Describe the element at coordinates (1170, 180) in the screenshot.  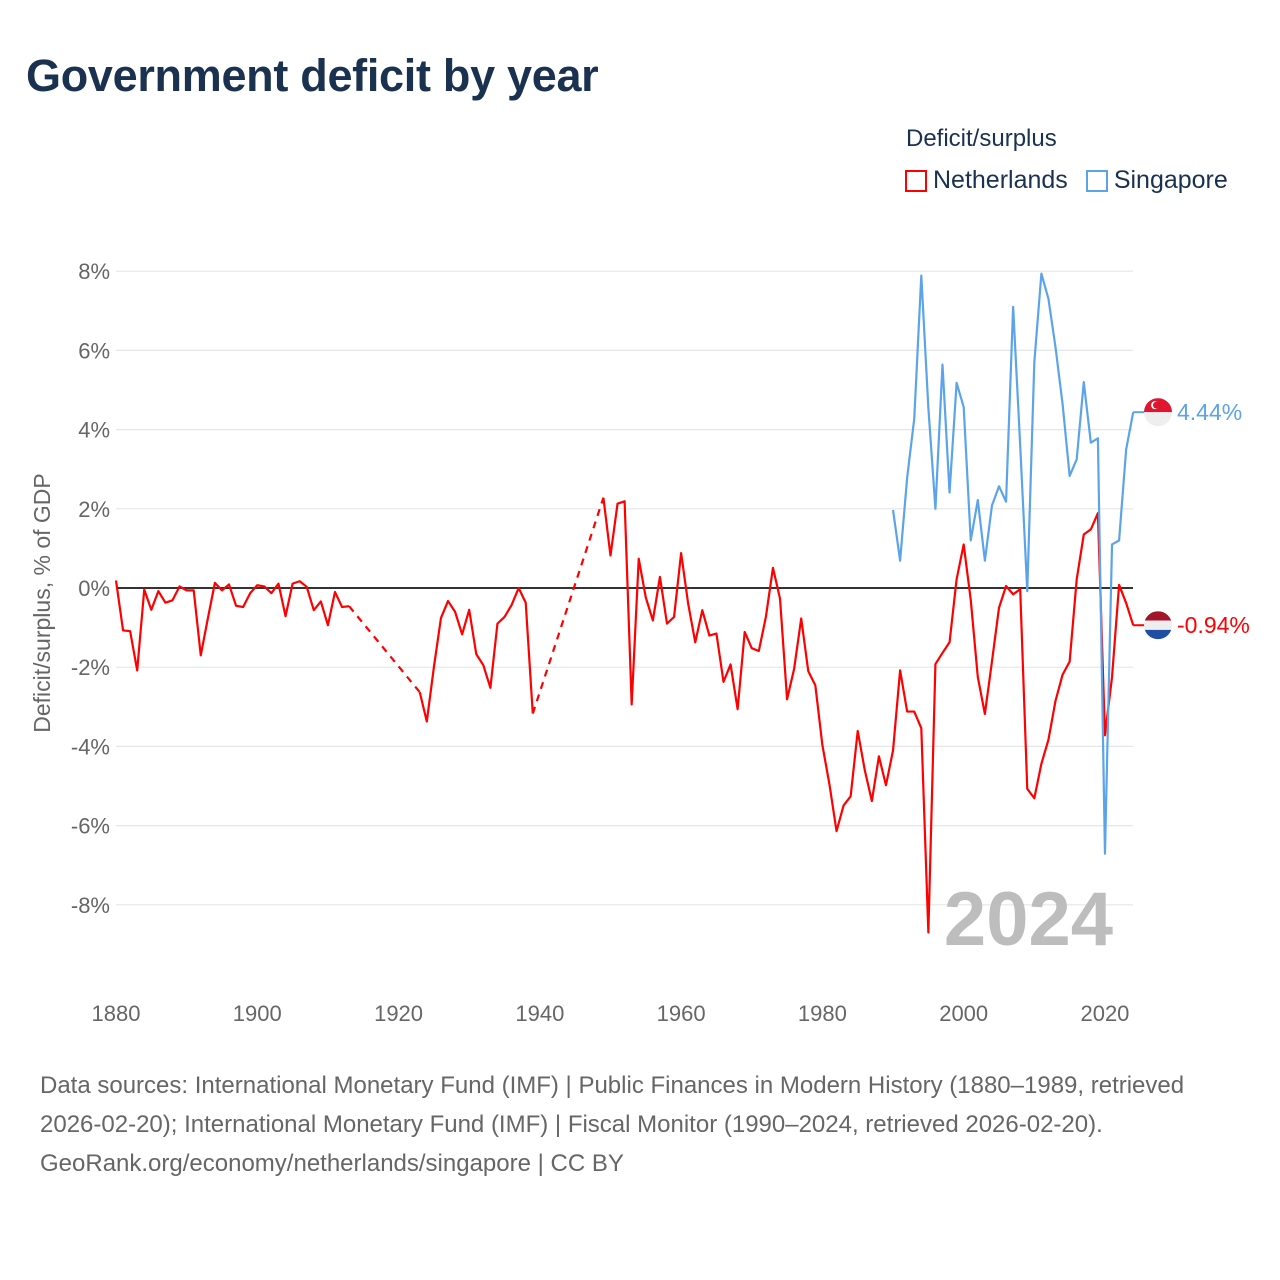
I see `legend-label-singapore: Singapore` at that location.